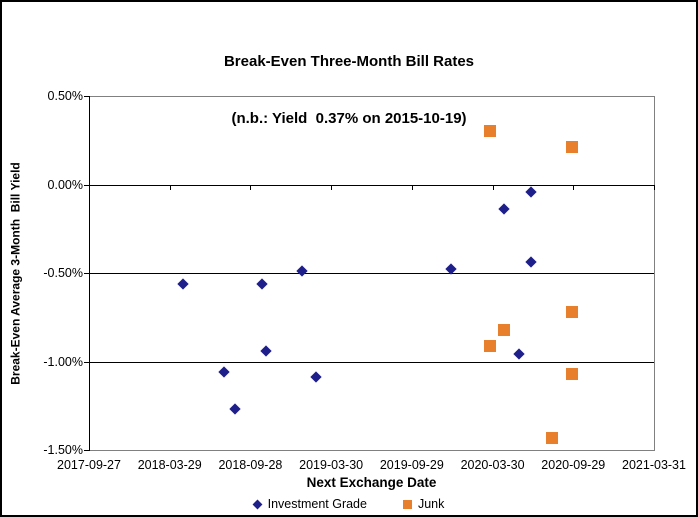 Image resolution: width=698 pixels, height=517 pixels. I want to click on x-axis-title: Next Exchange Date, so click(371, 482).